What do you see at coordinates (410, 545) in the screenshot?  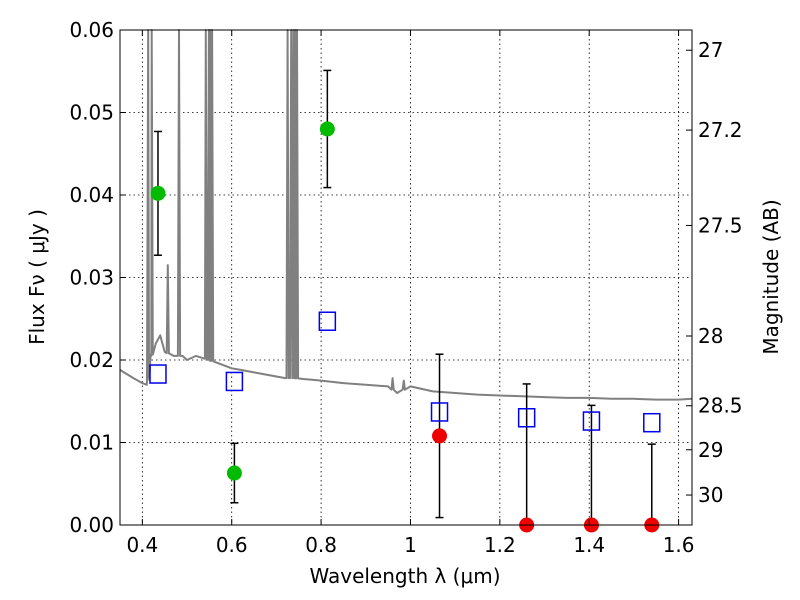 I see `x-tick-label: 1` at bounding box center [410, 545].